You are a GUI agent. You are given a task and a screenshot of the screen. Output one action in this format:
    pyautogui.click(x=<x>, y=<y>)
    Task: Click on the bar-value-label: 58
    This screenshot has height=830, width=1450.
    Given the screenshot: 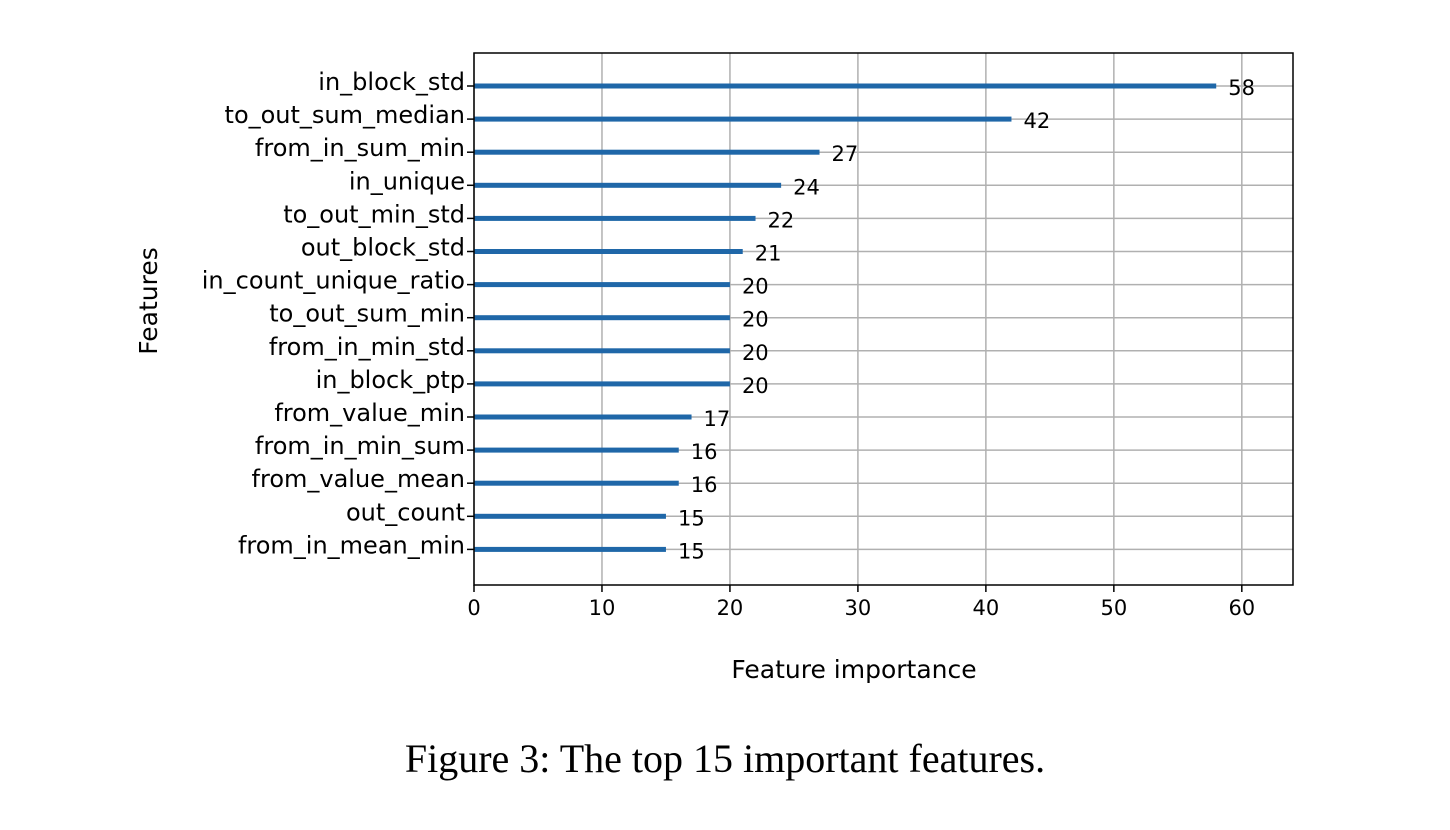 What is the action you would take?
    pyautogui.click(x=1241, y=88)
    